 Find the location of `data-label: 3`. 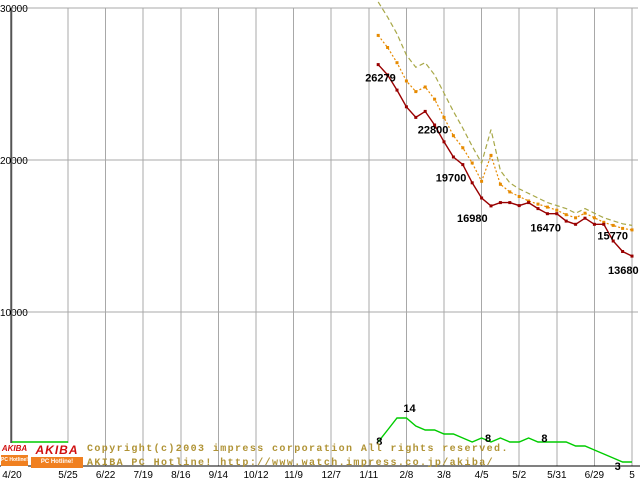

data-label: 3 is located at coordinates (618, 467).